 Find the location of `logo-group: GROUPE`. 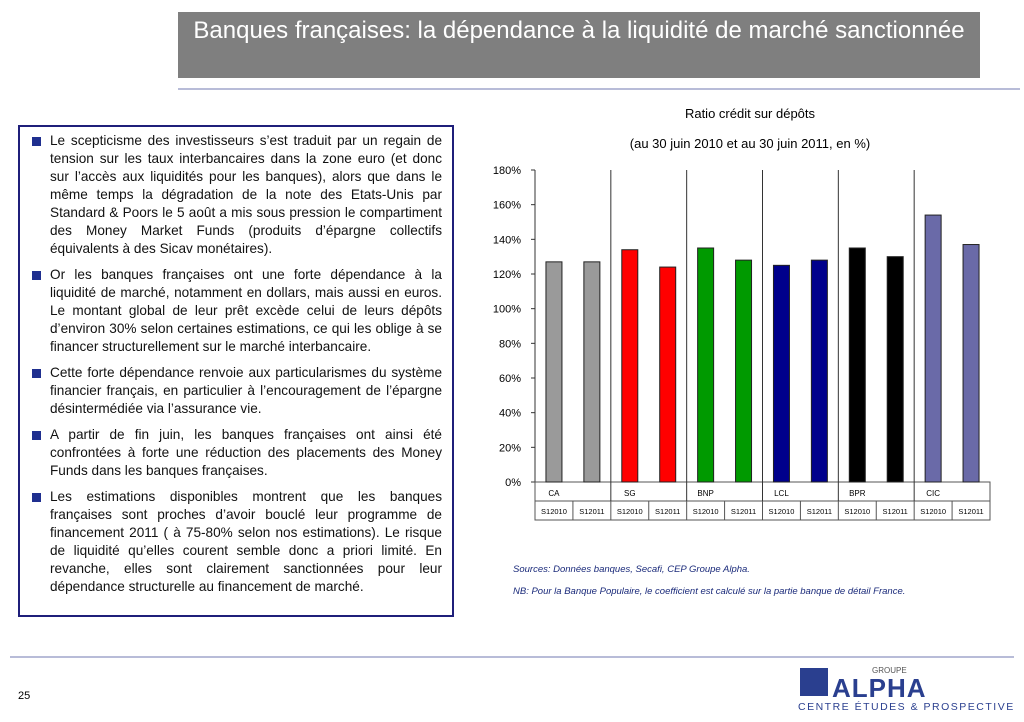

logo-group: GROUPE is located at coordinates (889, 670).